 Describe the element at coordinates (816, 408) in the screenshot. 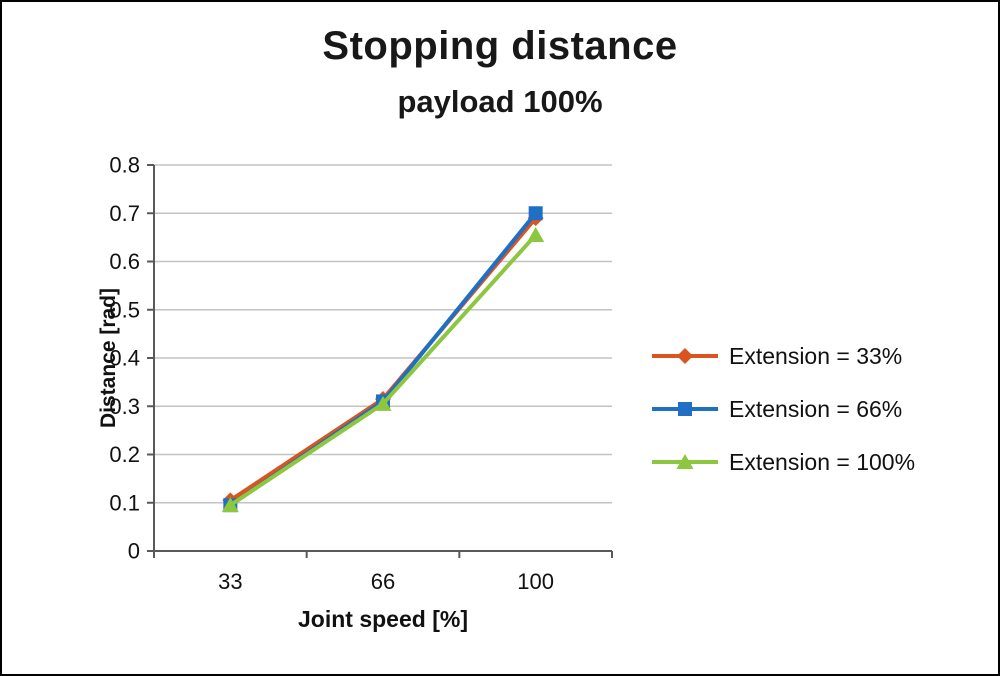

I see `legend-label: Extension = 66%` at that location.